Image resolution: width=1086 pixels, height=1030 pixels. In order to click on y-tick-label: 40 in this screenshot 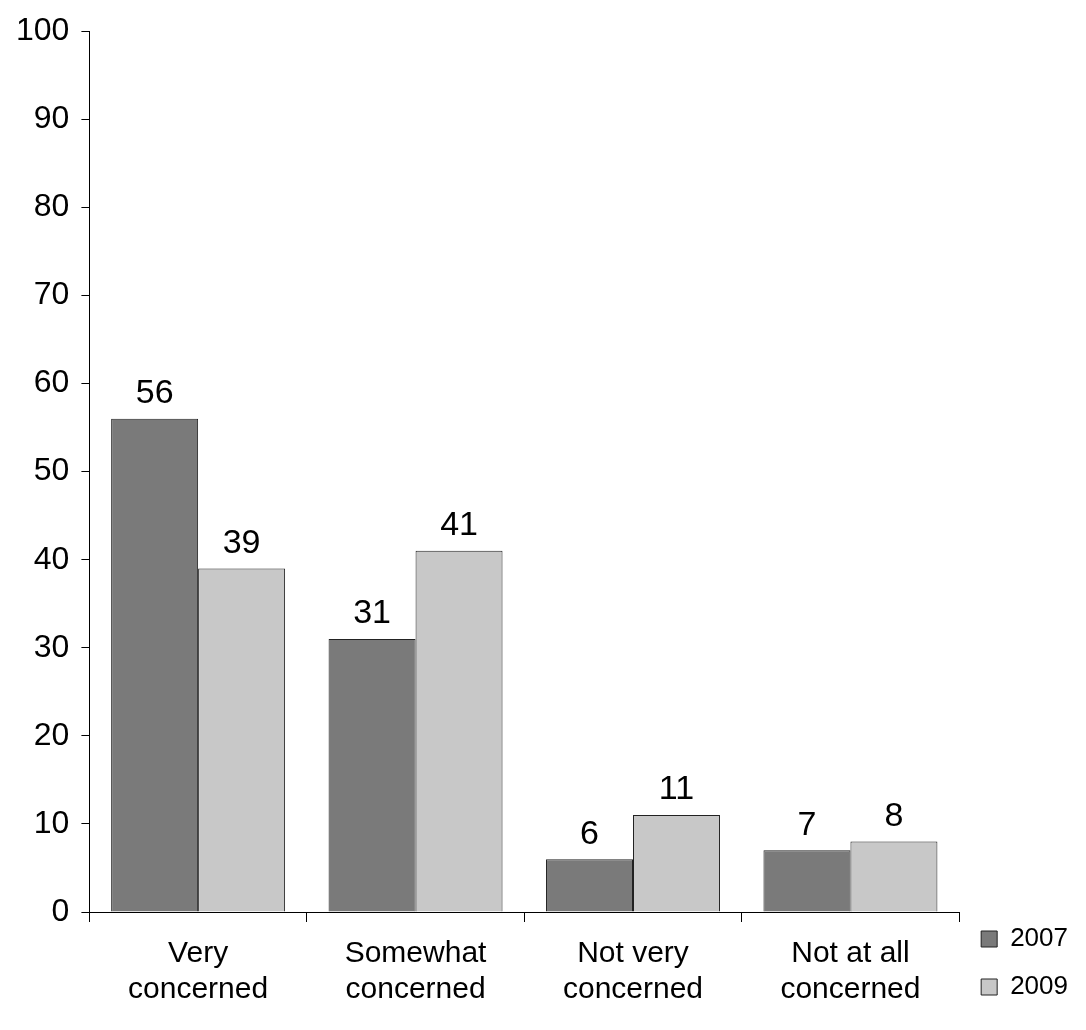, I will do `click(51, 557)`.